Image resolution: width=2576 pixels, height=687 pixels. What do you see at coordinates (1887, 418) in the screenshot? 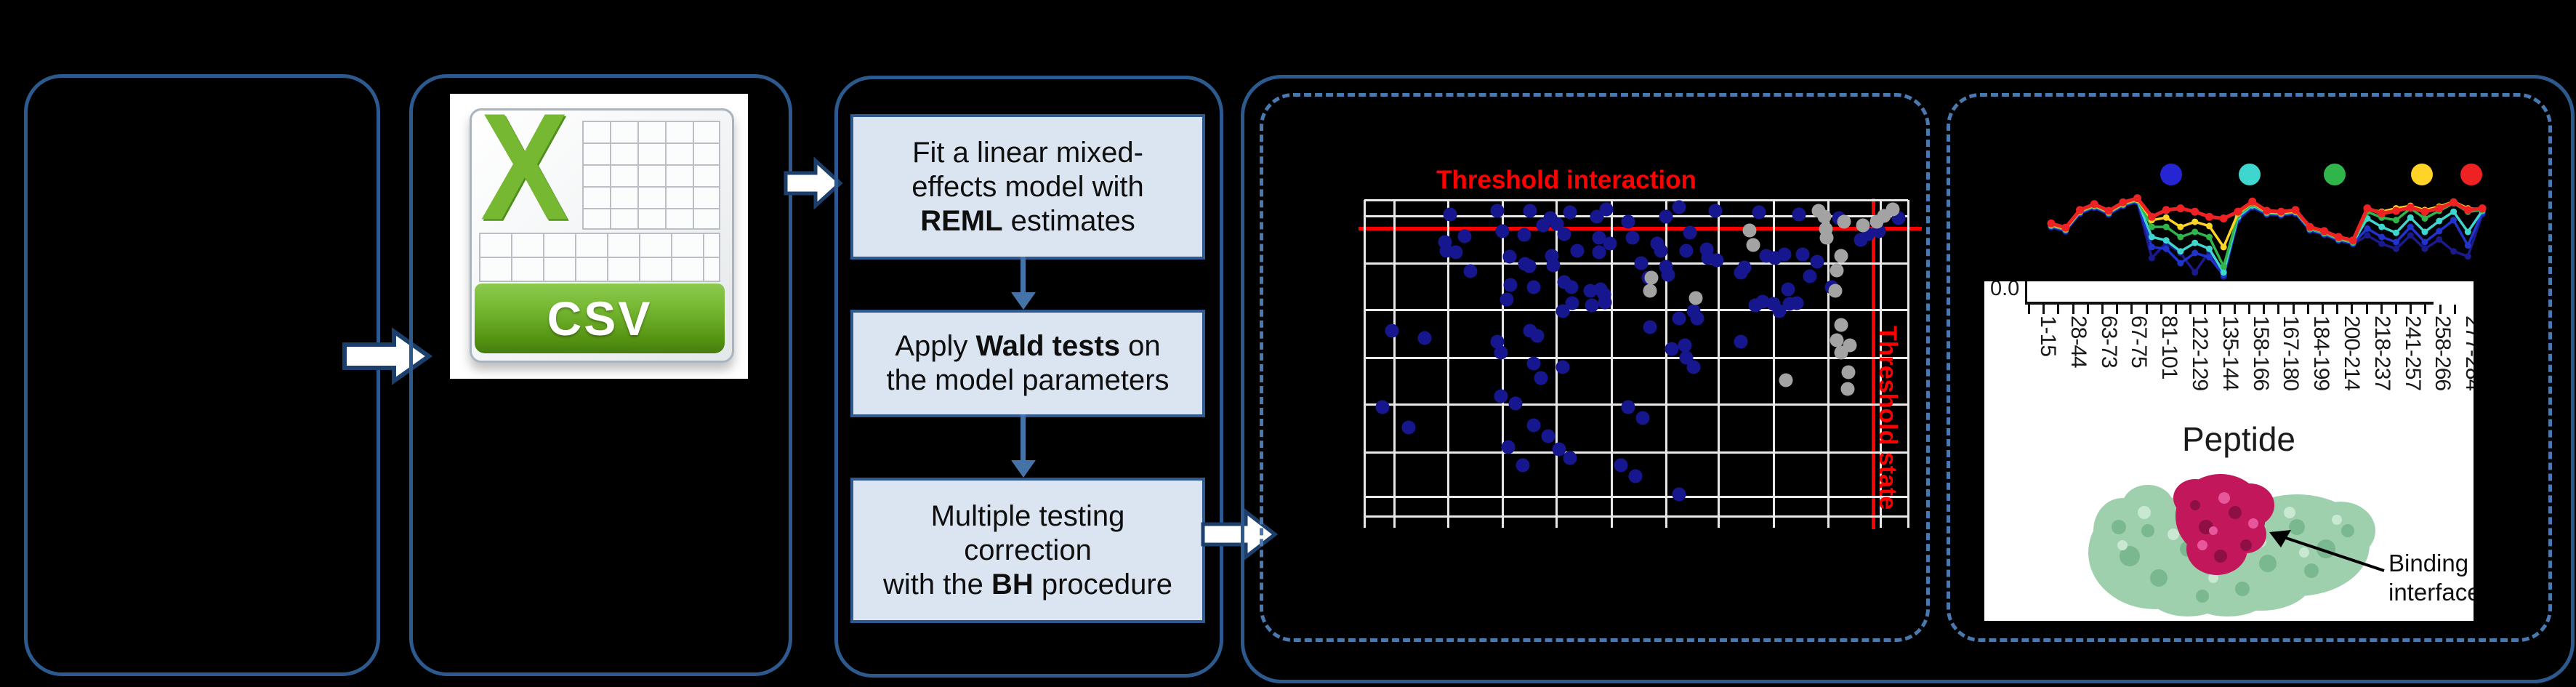
I see `threshold-state-label: Threshold state` at bounding box center [1887, 418].